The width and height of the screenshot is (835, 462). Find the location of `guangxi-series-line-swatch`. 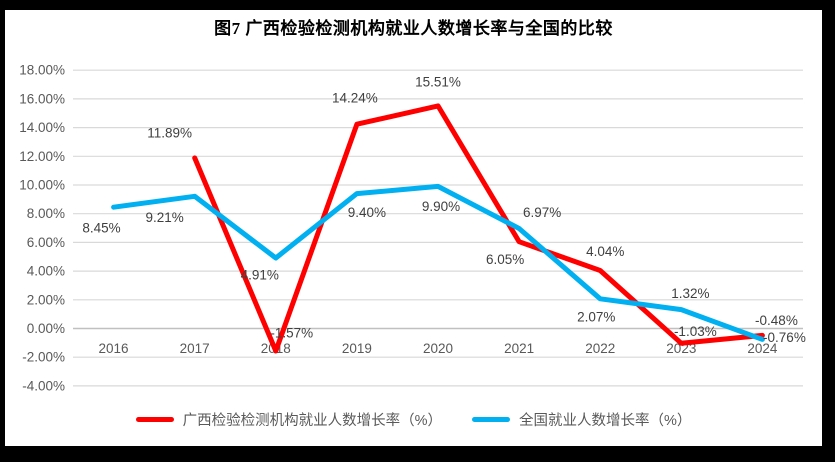

guangxi-series-line-swatch is located at coordinates (154, 419).